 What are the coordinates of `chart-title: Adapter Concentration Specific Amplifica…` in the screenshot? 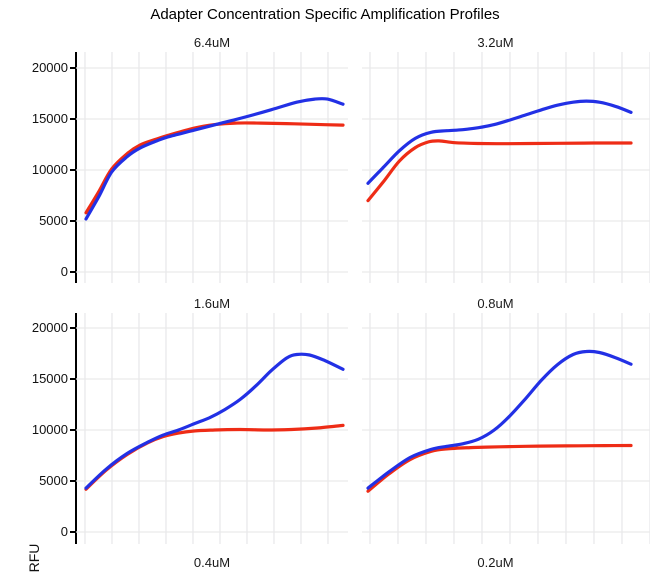 It's located at (325, 14).